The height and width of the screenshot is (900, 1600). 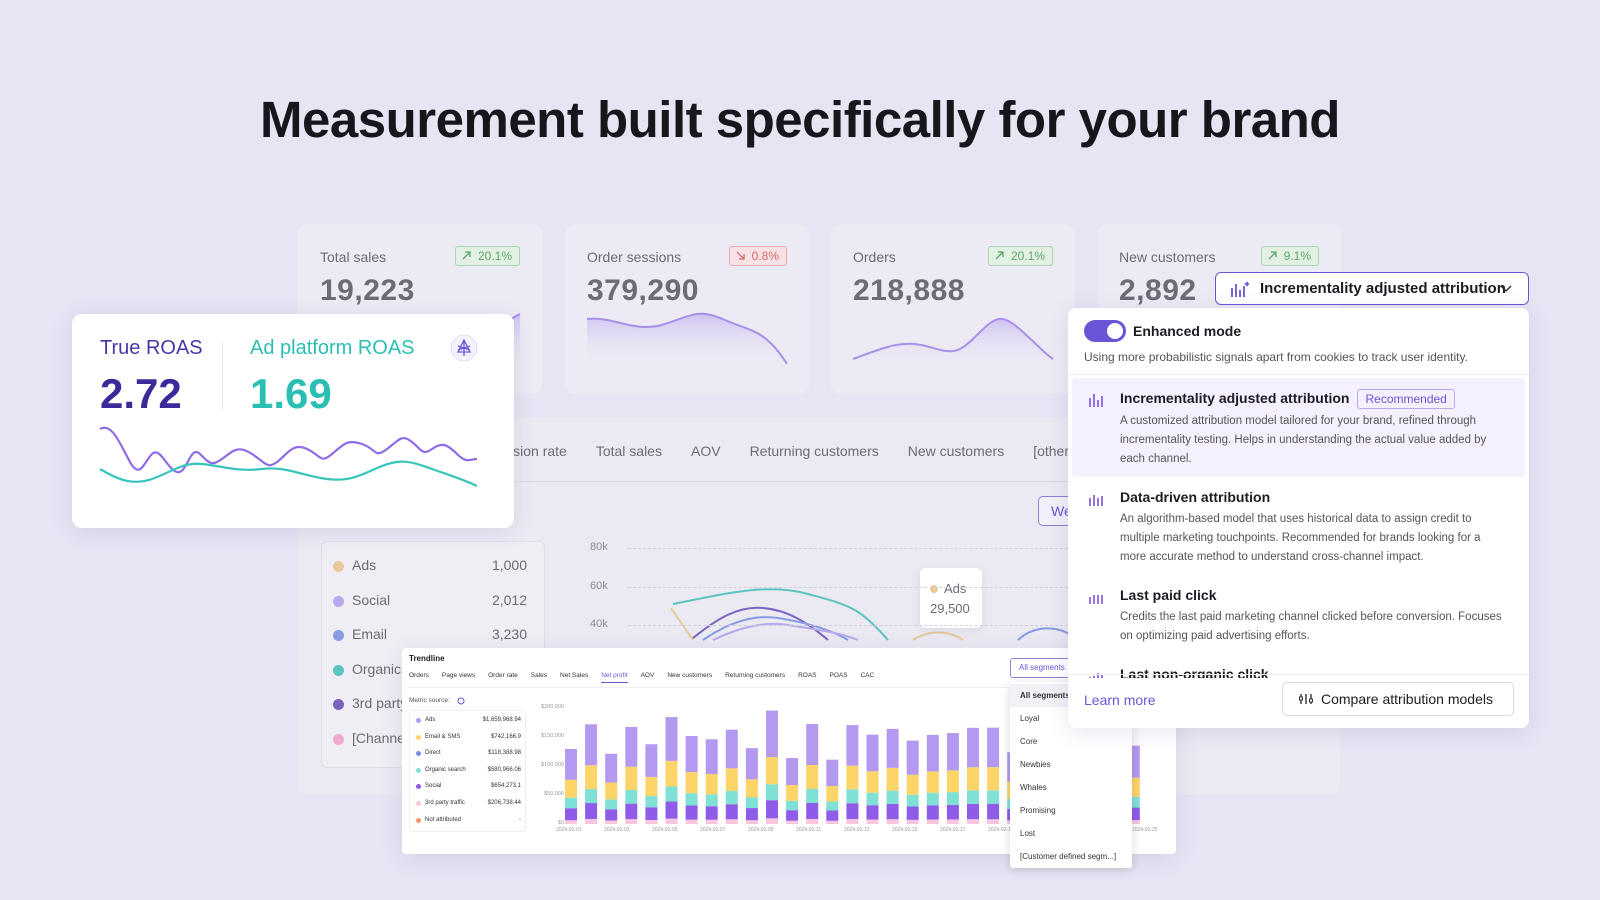 What do you see at coordinates (1187, 331) in the screenshot?
I see `enhanced-label: Enhanced mode` at bounding box center [1187, 331].